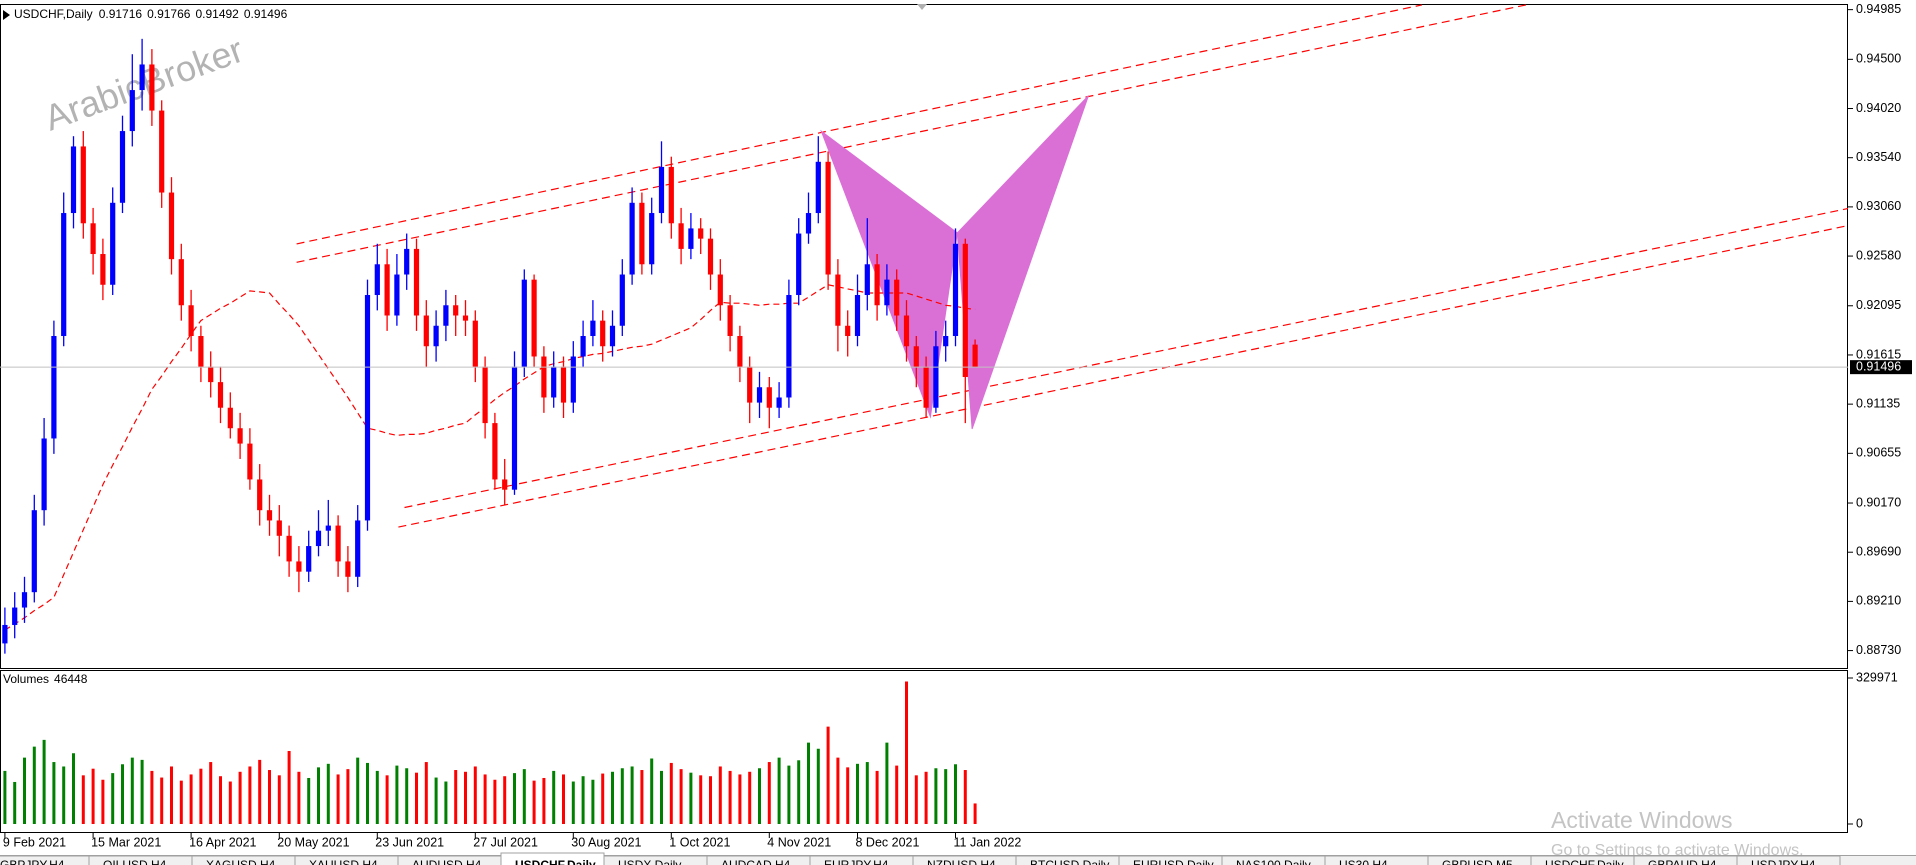 Image resolution: width=1916 pixels, height=865 pixels. Describe the element at coordinates (1682, 861) in the screenshot. I see `tab-label: GBPAUD,H4` at that location.